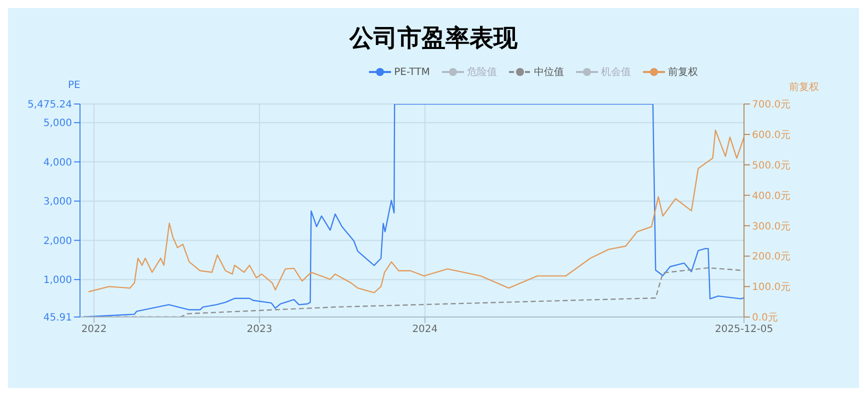 The image size is (867, 397). What do you see at coordinates (804, 87) in the screenshot?
I see `y2-axis-title: 前复权` at bounding box center [804, 87].